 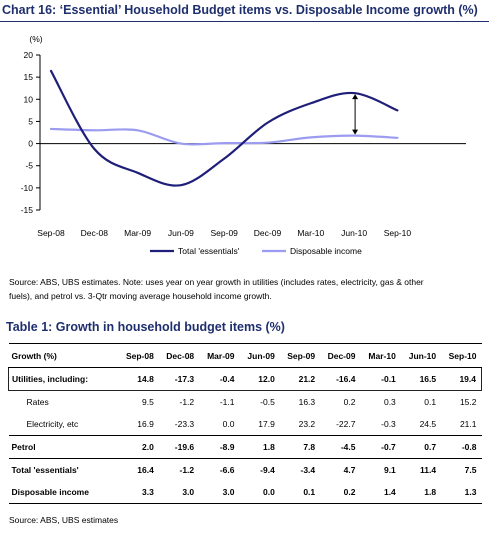 What do you see at coordinates (184, 424) in the screenshot?
I see `table-cell: -23.3` at bounding box center [184, 424].